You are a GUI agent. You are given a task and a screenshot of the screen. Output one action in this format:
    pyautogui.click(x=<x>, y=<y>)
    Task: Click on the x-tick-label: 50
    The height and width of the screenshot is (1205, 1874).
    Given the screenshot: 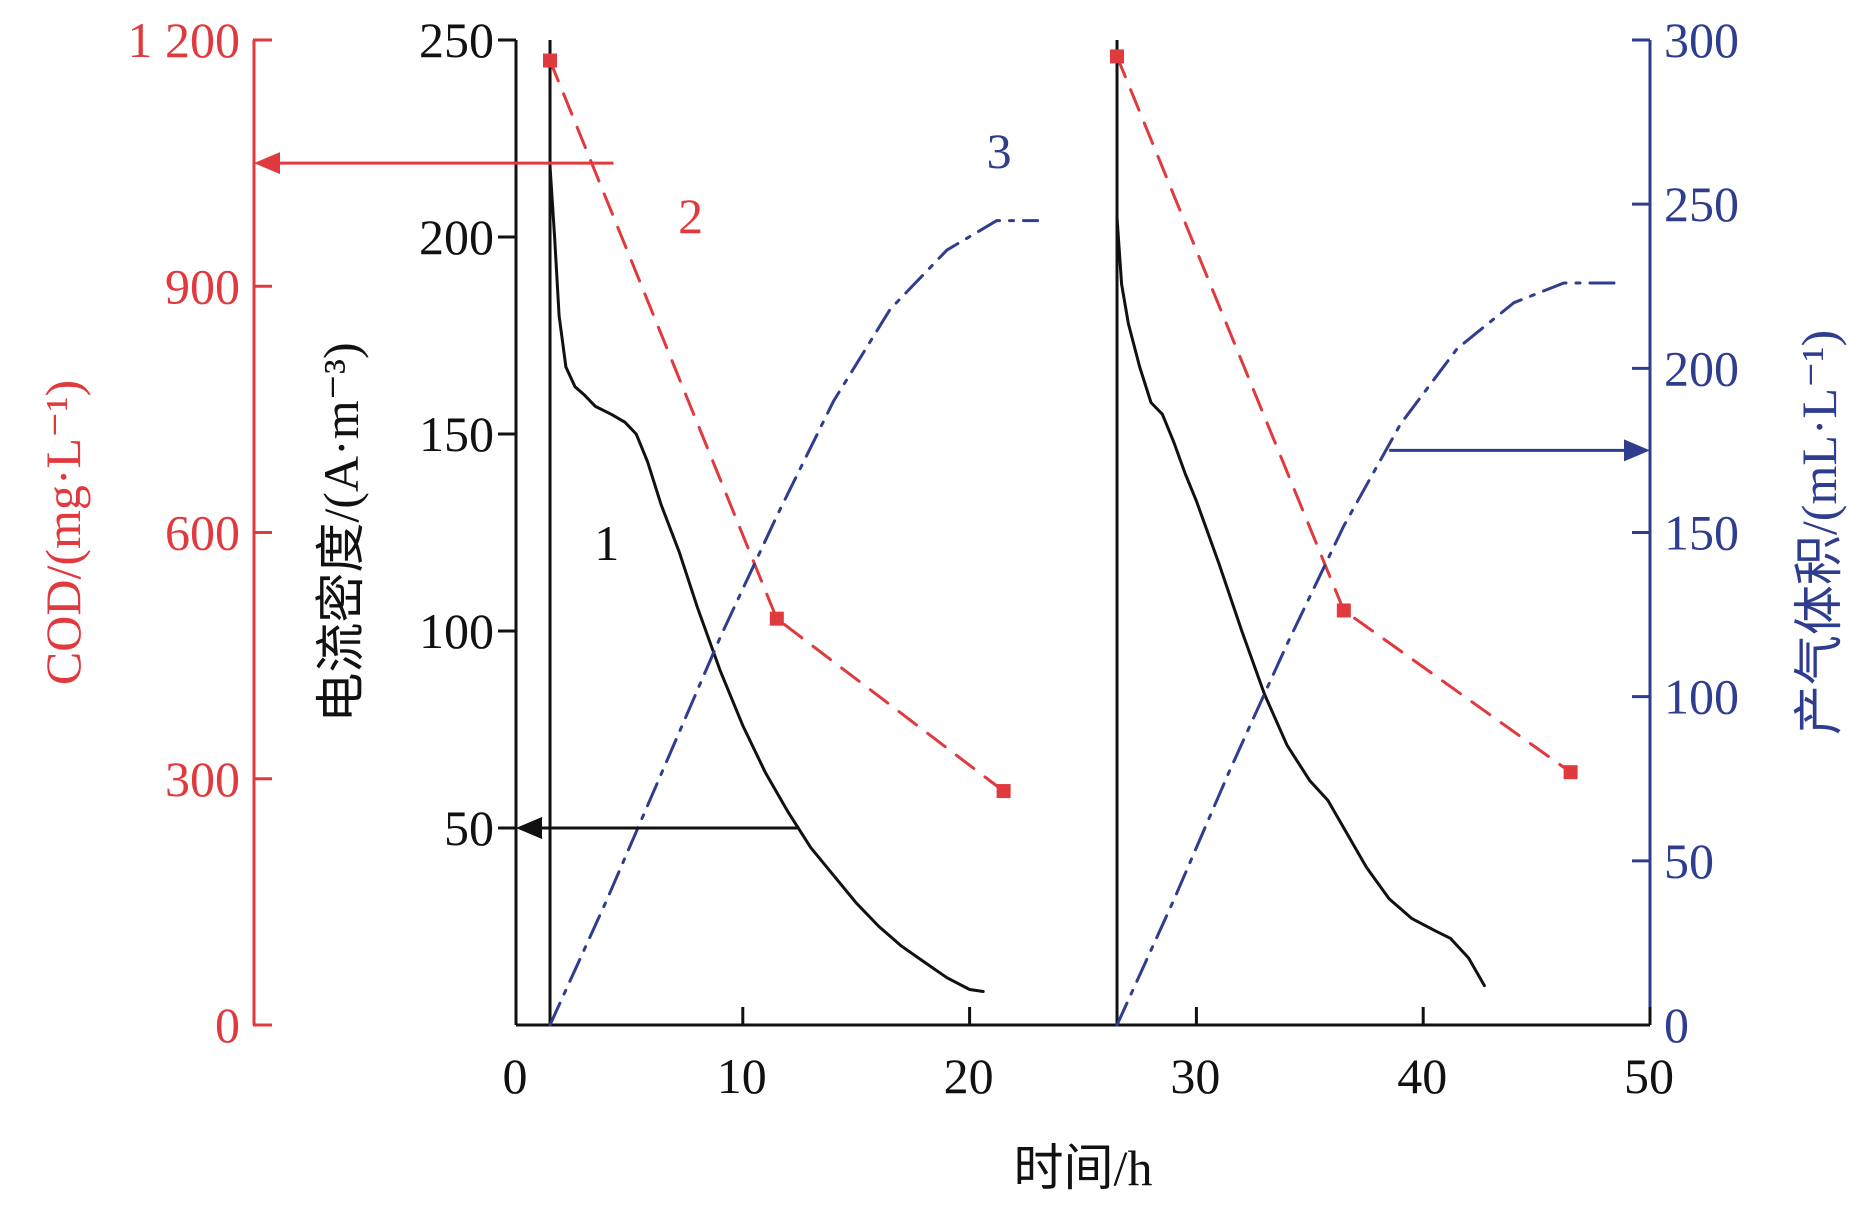 What is the action you would take?
    pyautogui.click(x=1649, y=1076)
    